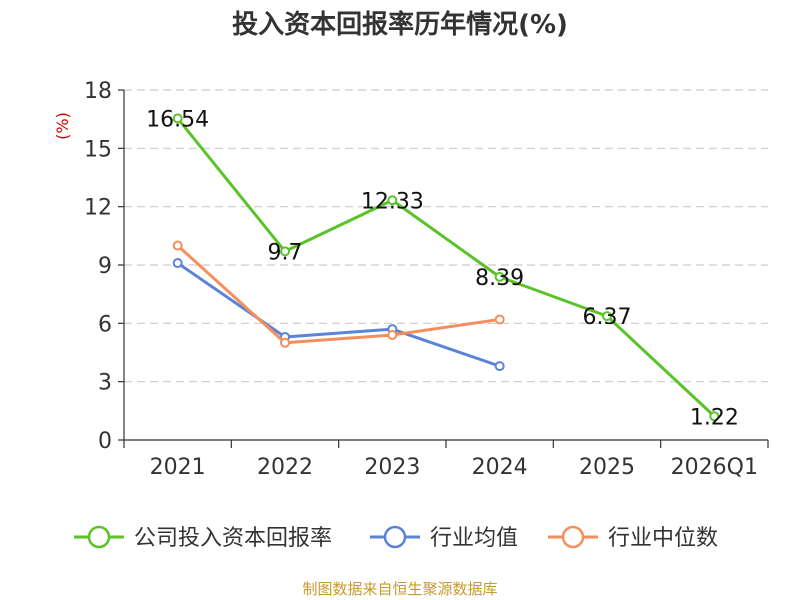 The image size is (800, 600). I want to click on y-tick-label: 6, so click(105, 324).